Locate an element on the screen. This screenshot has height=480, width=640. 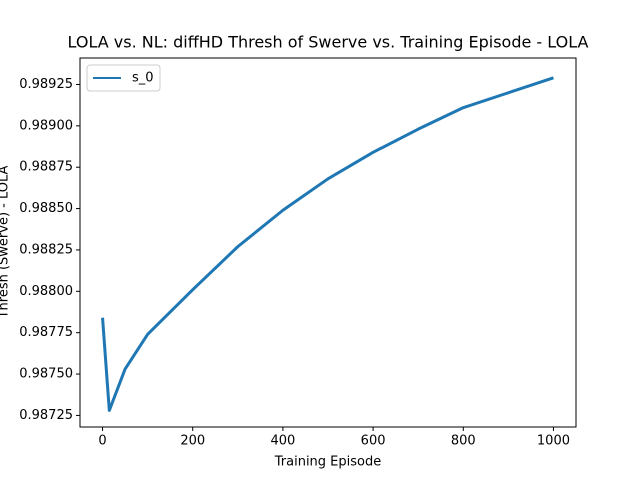
y-tick-label: 0.98800 is located at coordinates (46, 291).